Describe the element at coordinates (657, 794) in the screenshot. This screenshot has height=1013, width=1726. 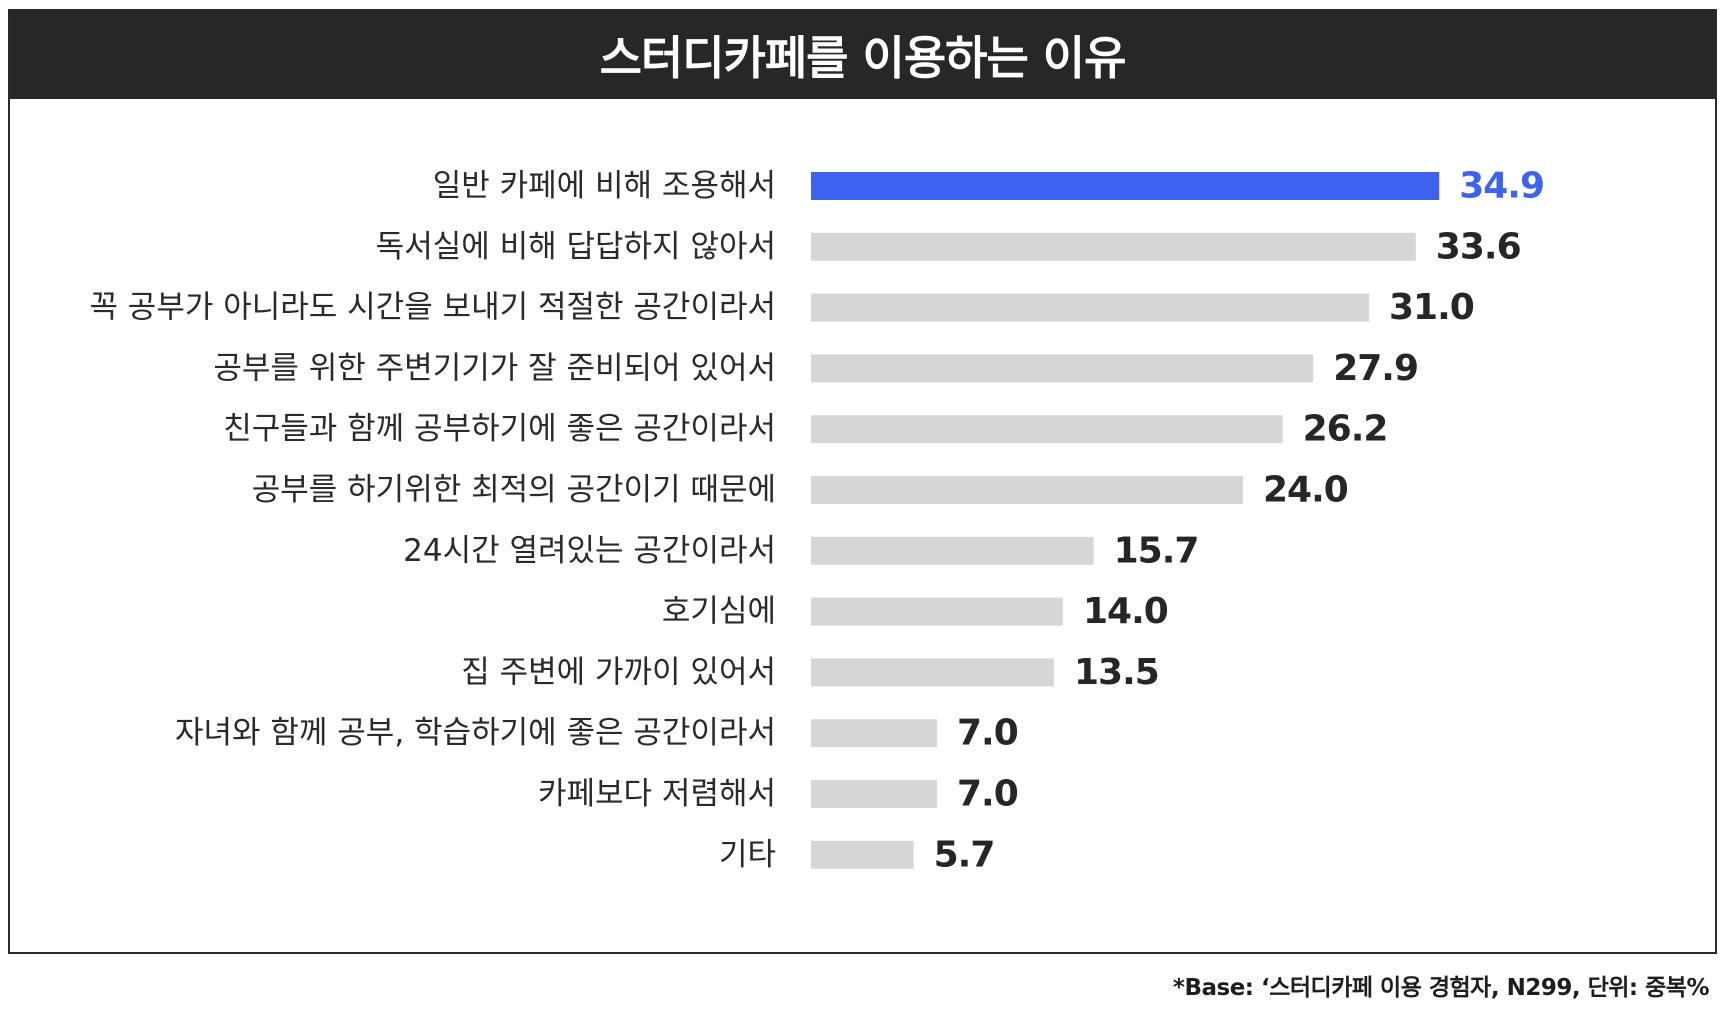
I see `category-label: 카페보다 저렴해서` at that location.